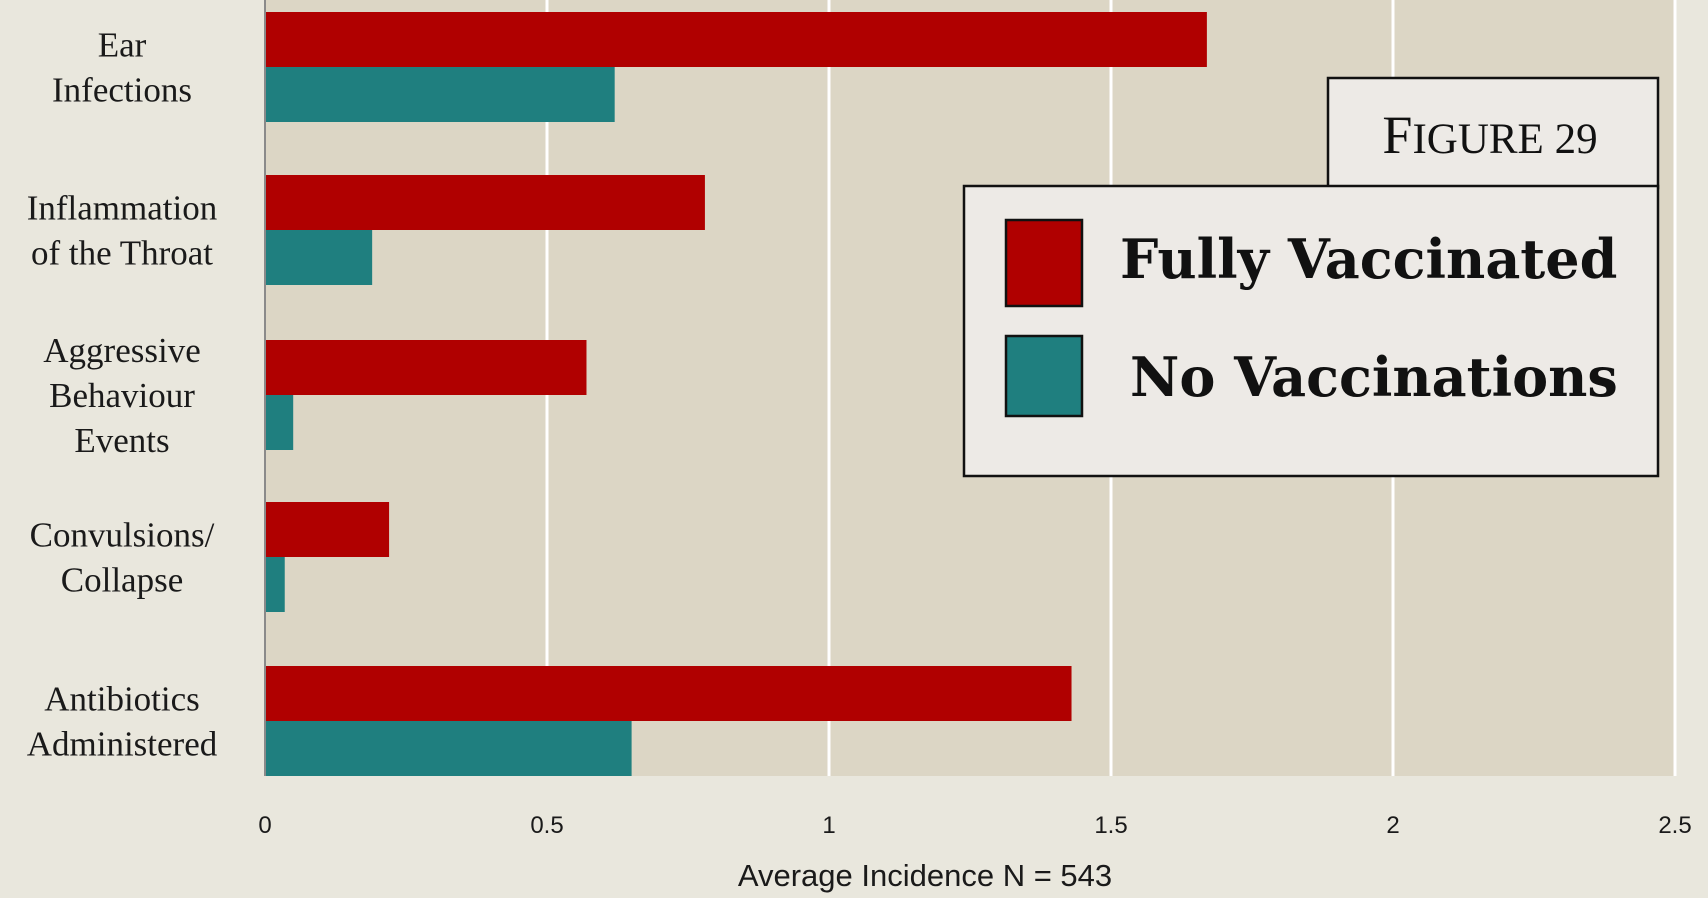 Image resolution: width=1708 pixels, height=898 pixels. Describe the element at coordinates (1374, 377) in the screenshot. I see `legend-label-no-vaccinations: No Vaccinations` at that location.